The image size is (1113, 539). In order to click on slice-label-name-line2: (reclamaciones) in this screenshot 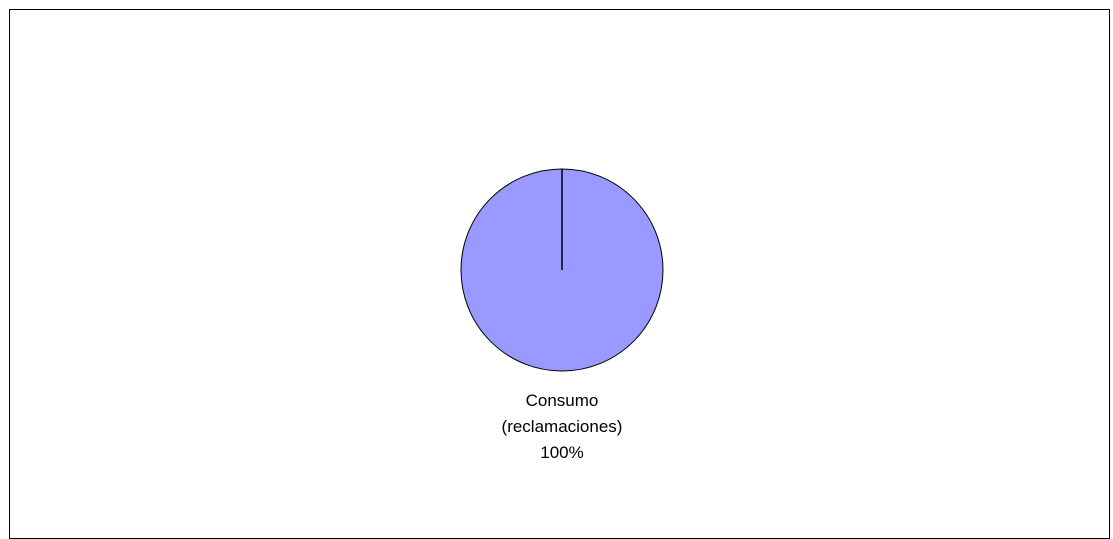, I will do `click(562, 426)`.